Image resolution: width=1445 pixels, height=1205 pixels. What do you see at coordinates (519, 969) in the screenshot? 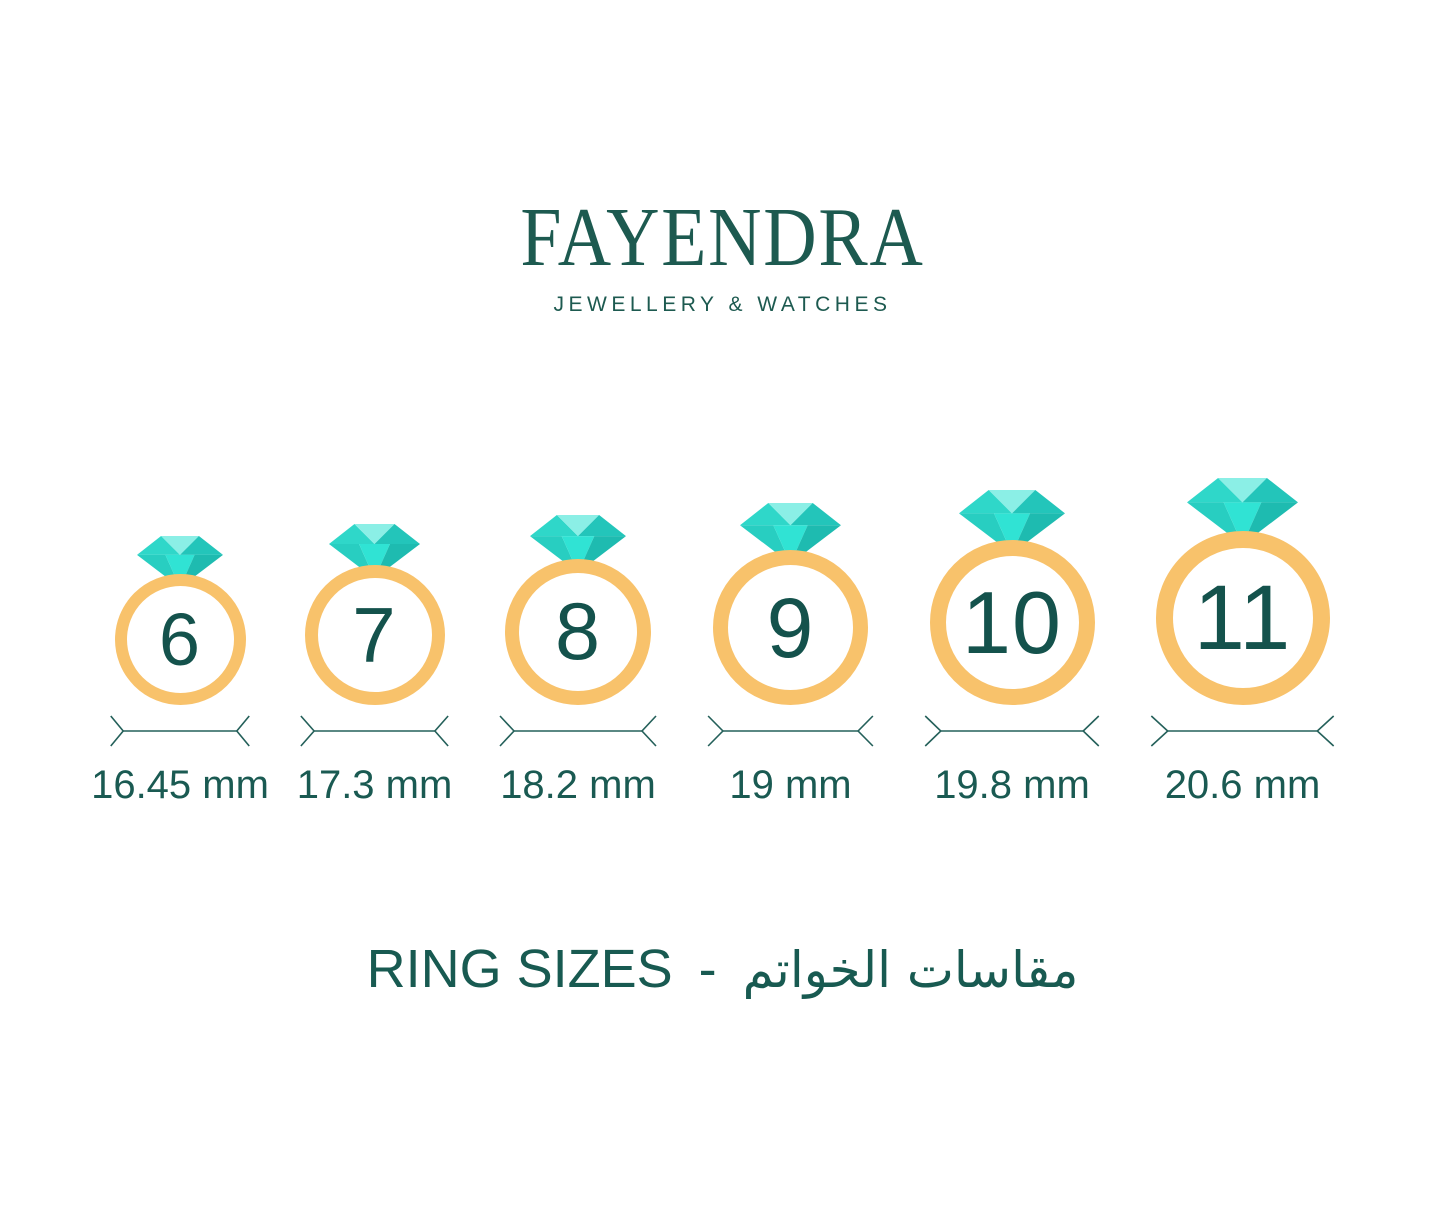
I see `chart-title-english: RING SIZES` at bounding box center [519, 969].